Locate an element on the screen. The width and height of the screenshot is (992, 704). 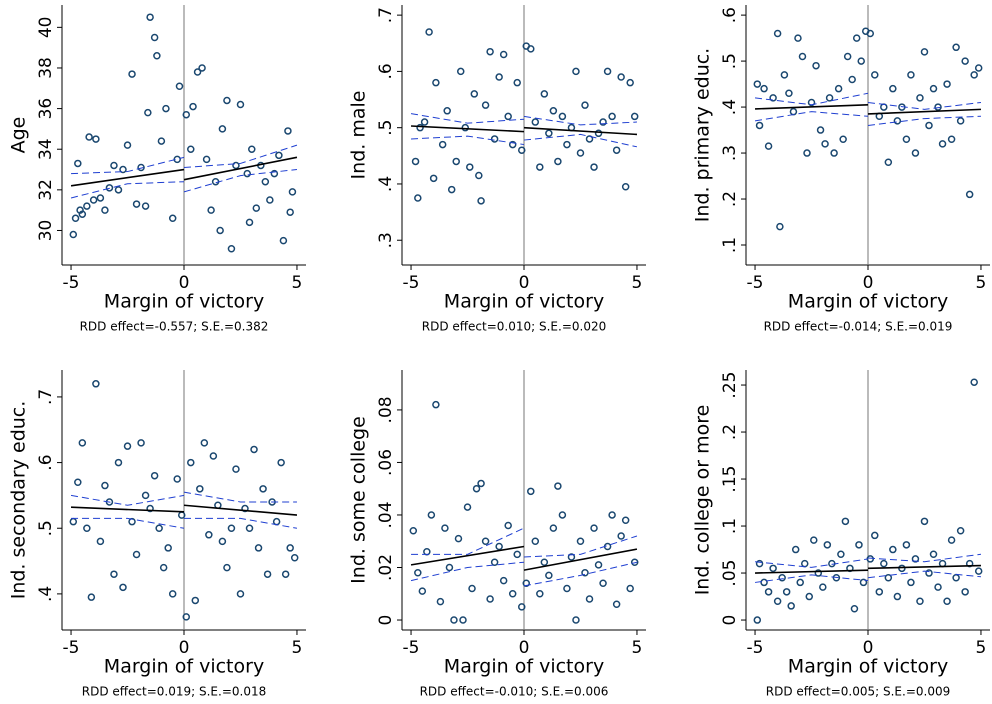
note: RDD effect=0.010; S.E.=0.020 is located at coordinates (514, 327).